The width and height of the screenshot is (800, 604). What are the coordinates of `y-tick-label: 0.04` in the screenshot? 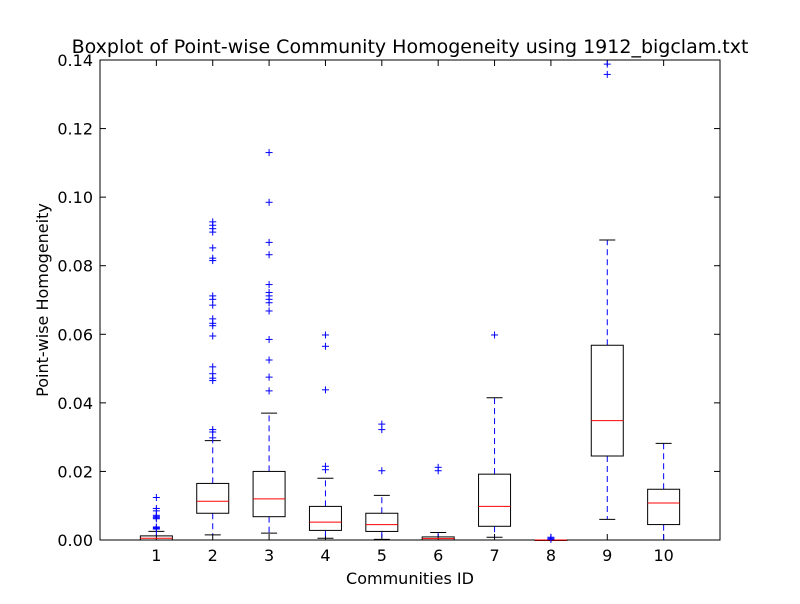 It's located at (75, 403).